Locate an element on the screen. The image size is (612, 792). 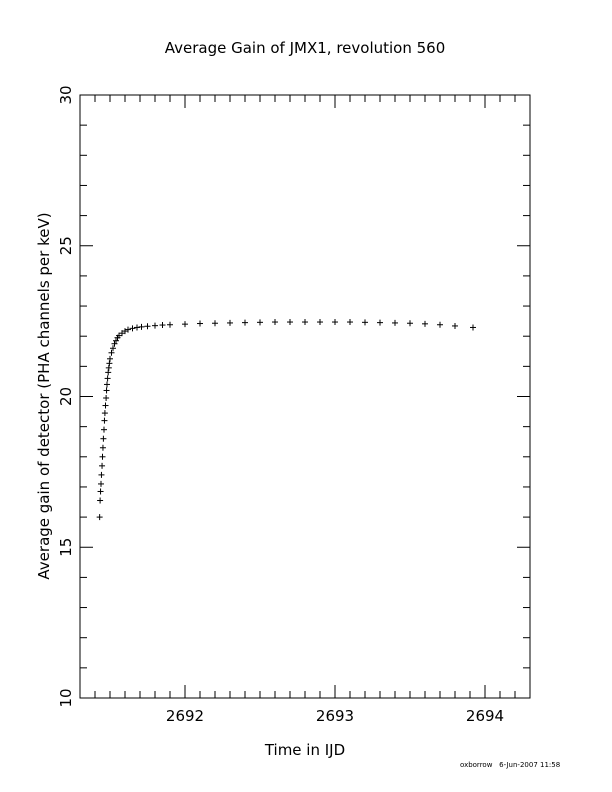
footer-stamp: oxborrow 6-Jun-2007 11:58 is located at coordinates (510, 765).